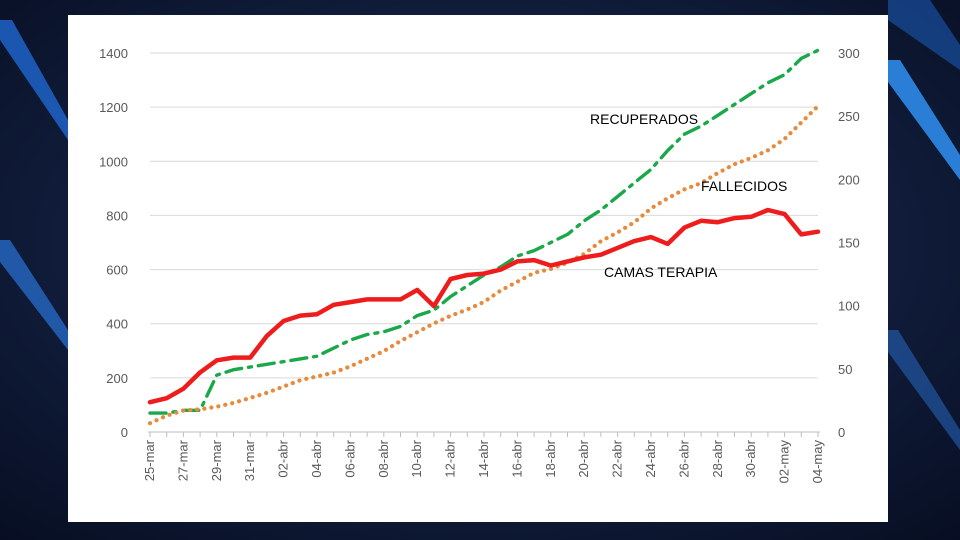  Describe the element at coordinates (113, 53) in the screenshot. I see `y-left-tick-label: 1400` at that location.